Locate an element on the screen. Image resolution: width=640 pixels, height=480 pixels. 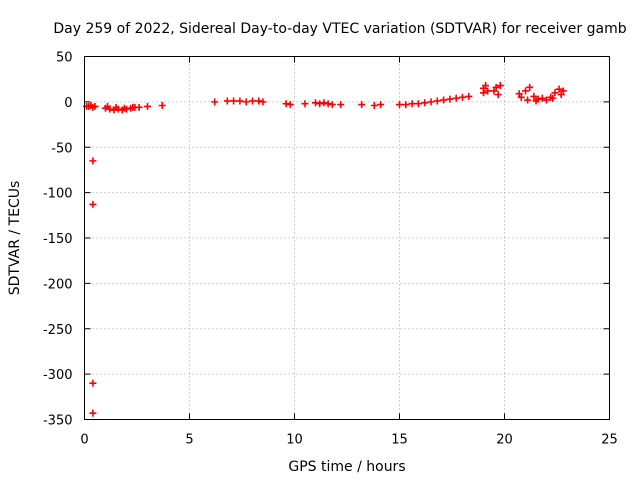
x-axis-label: GPS time / hours is located at coordinates (346, 467).